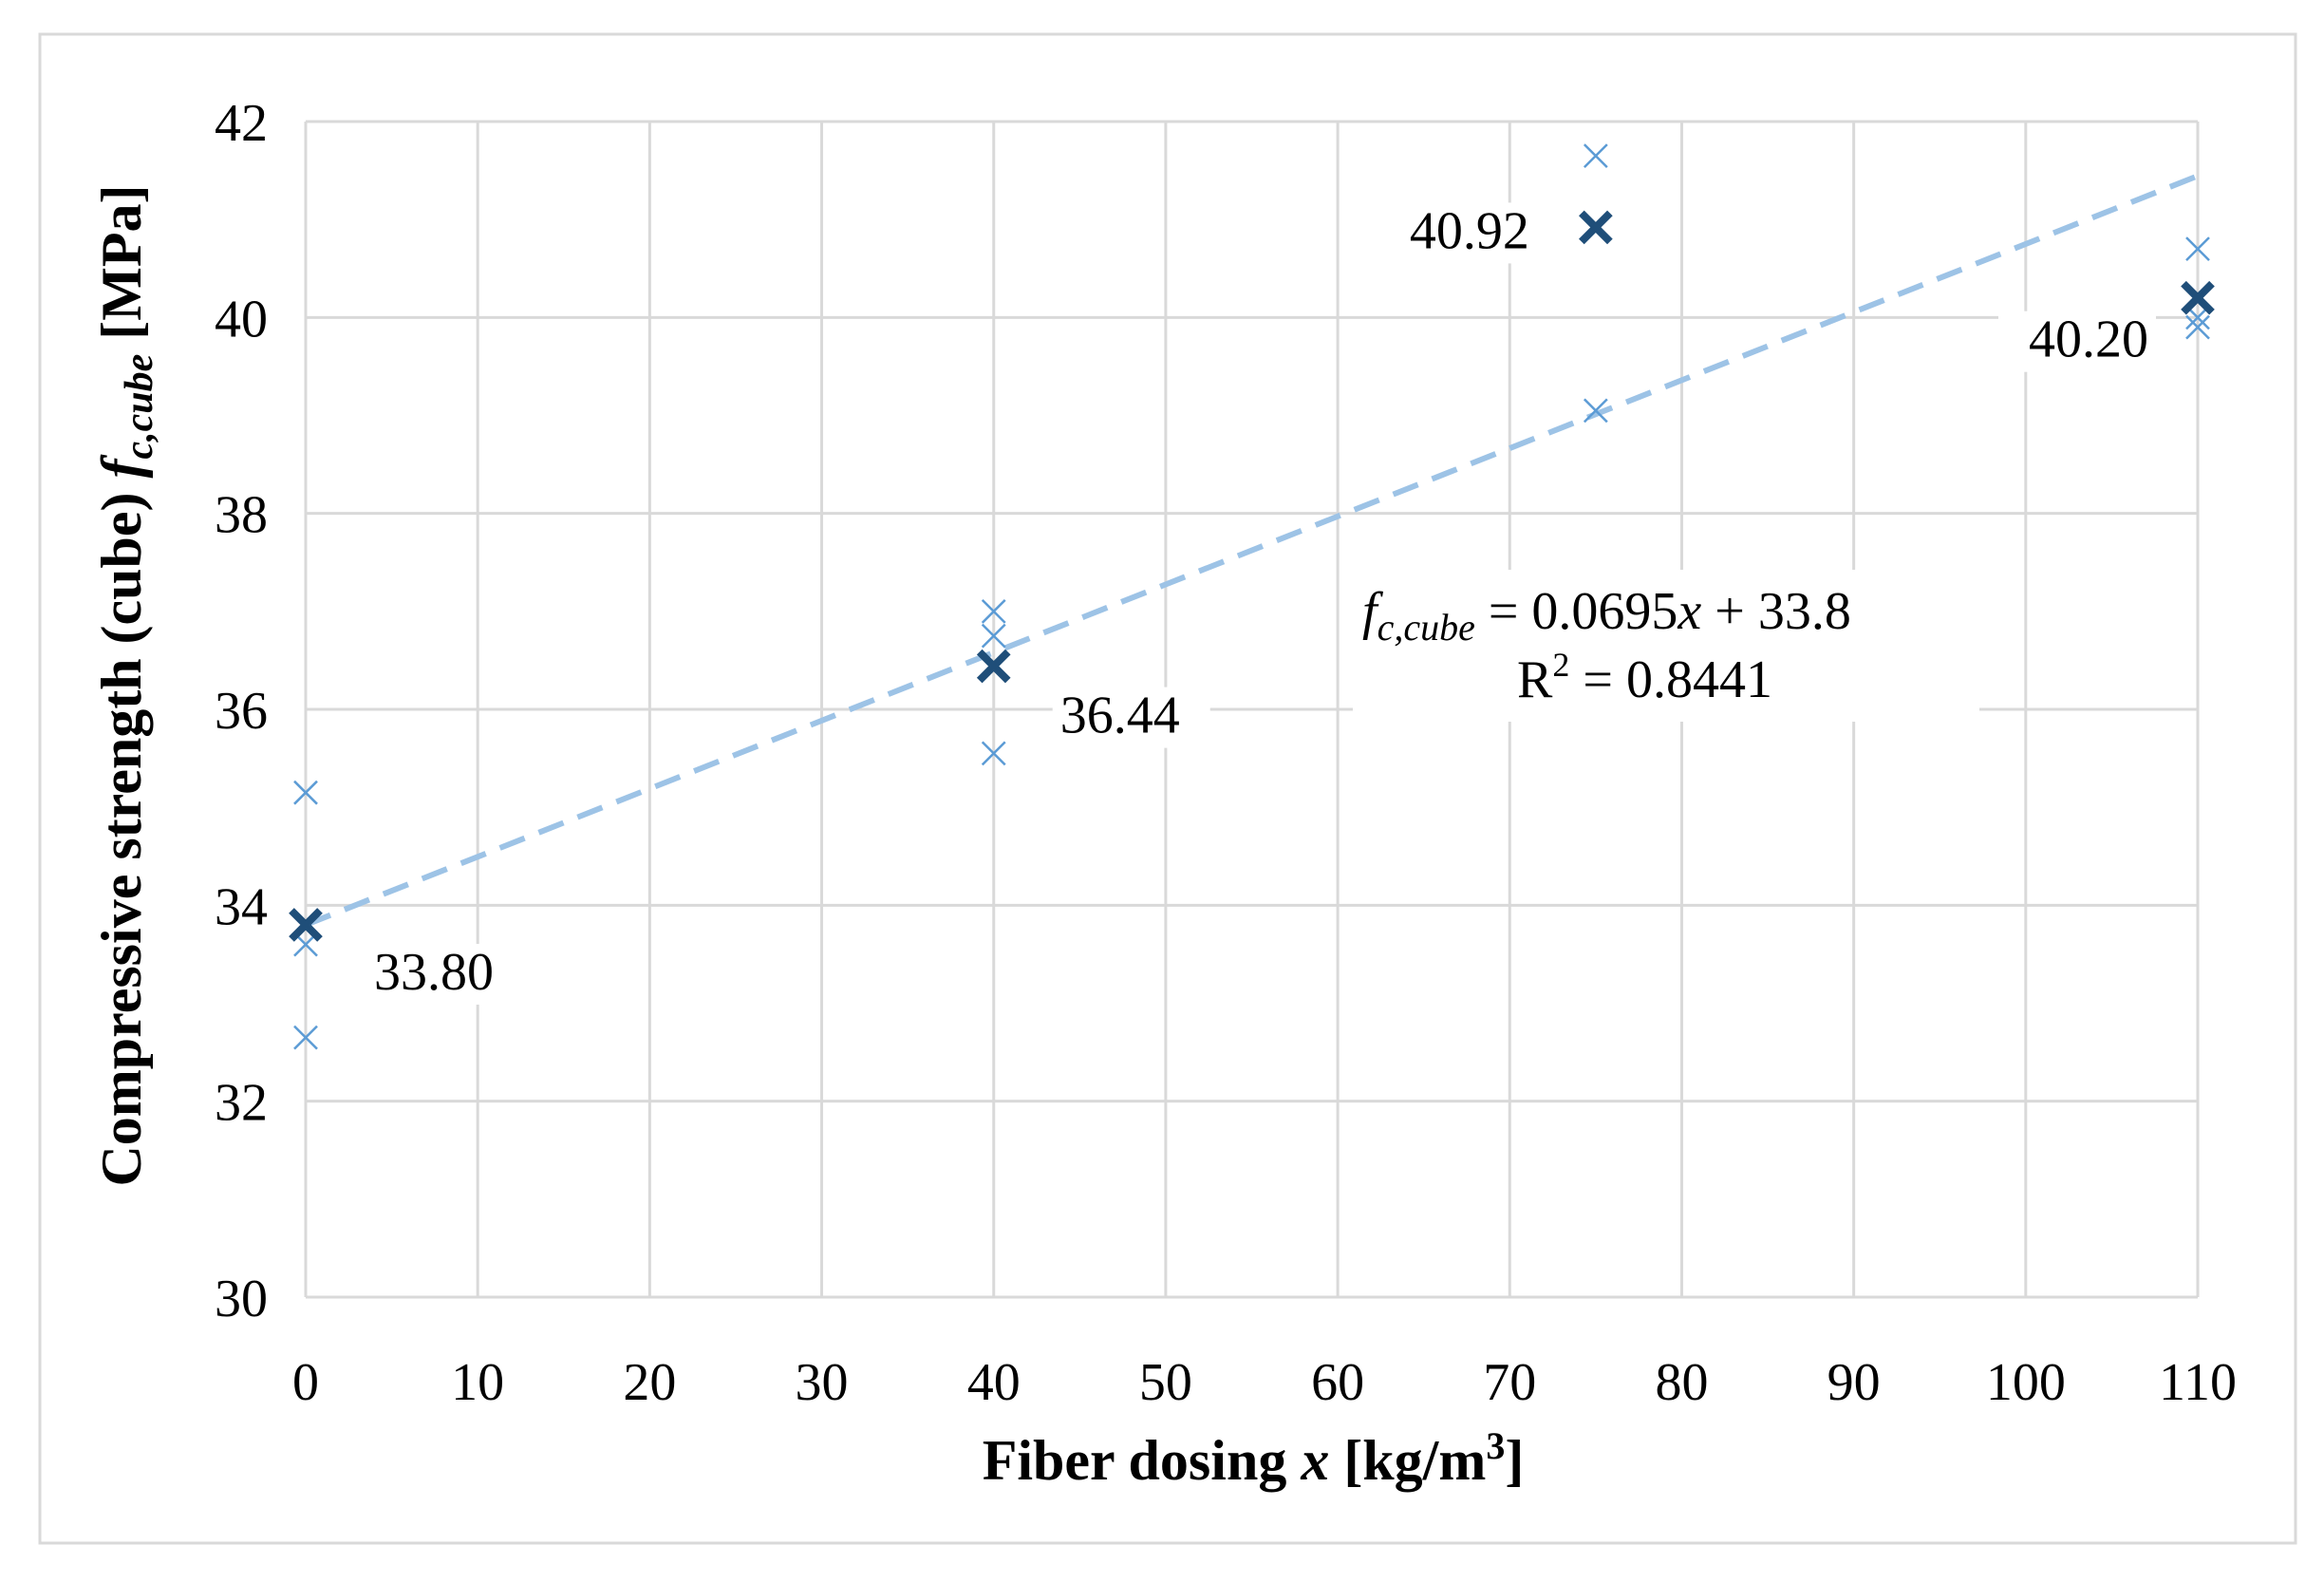 This screenshot has height=1582, width=2324. What do you see at coordinates (241, 123) in the screenshot?
I see `y-tick-label: 42` at bounding box center [241, 123].